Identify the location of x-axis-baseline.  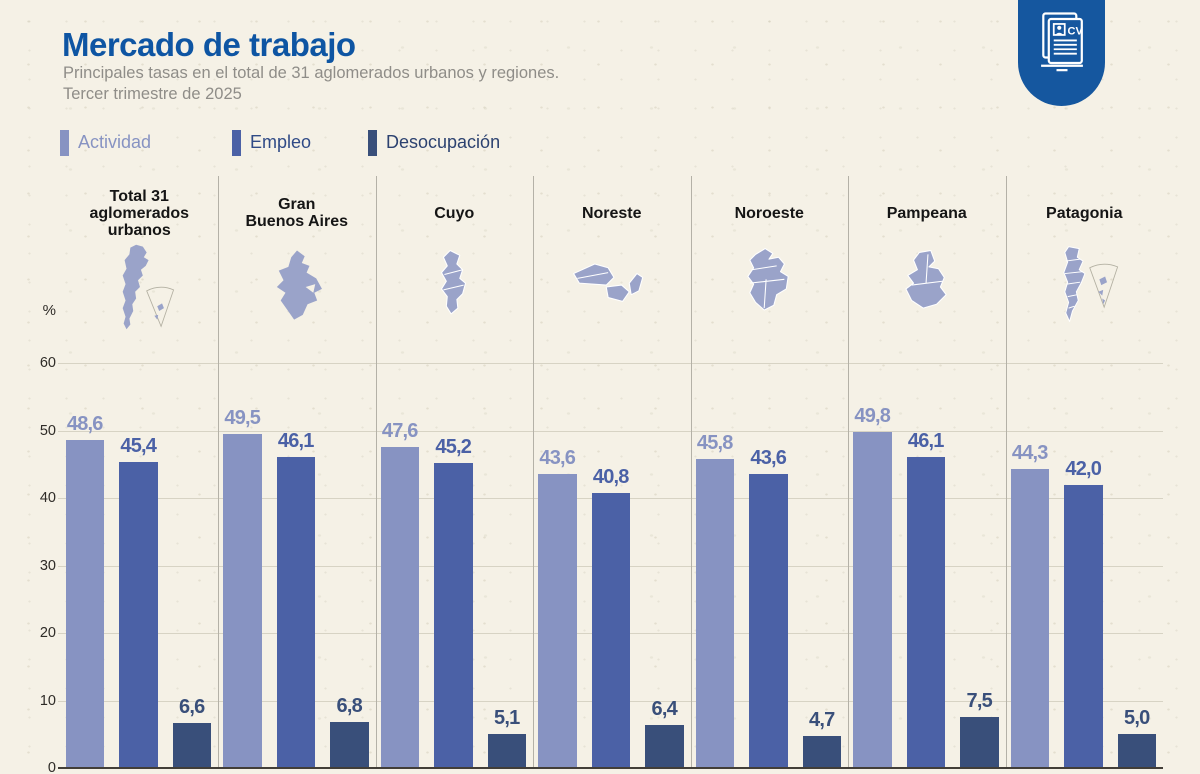
(610, 768).